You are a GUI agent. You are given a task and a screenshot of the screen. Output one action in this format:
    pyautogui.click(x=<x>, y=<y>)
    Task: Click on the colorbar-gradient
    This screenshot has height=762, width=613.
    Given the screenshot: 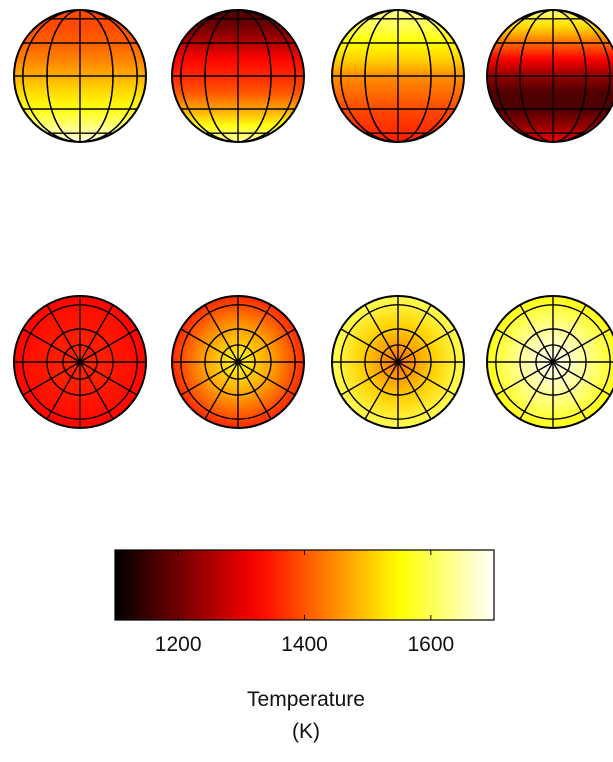 What is the action you would take?
    pyautogui.click(x=304, y=585)
    